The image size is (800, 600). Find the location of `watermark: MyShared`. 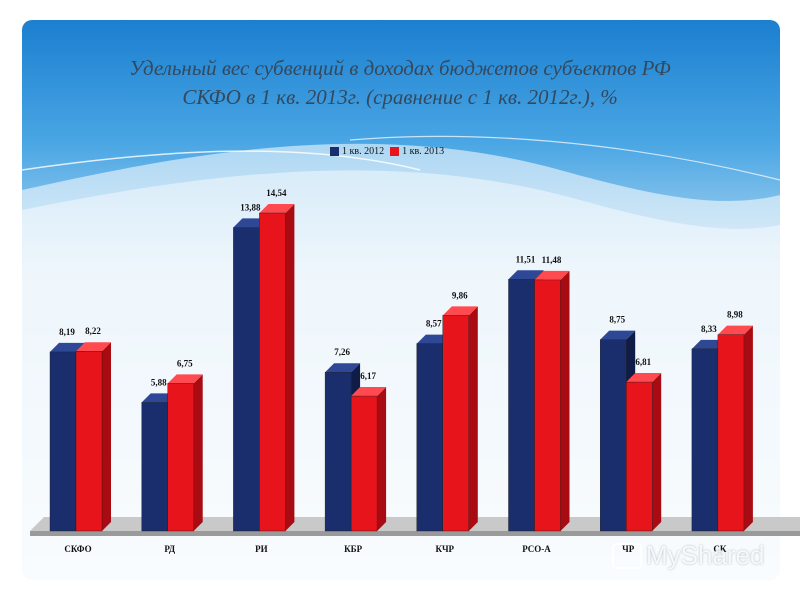

watermark: MyShared is located at coordinates (688, 555).